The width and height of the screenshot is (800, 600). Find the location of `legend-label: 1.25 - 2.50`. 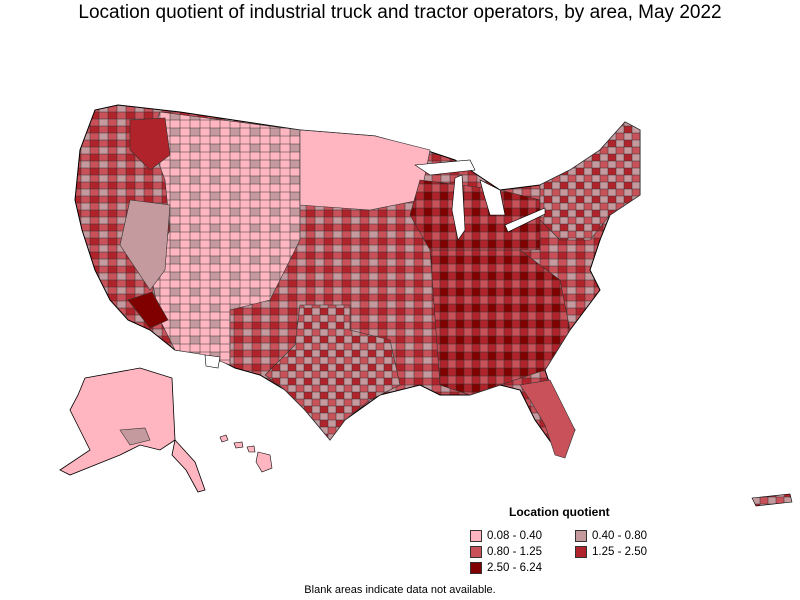

legend-label: 1.25 - 2.50 is located at coordinates (619, 552).